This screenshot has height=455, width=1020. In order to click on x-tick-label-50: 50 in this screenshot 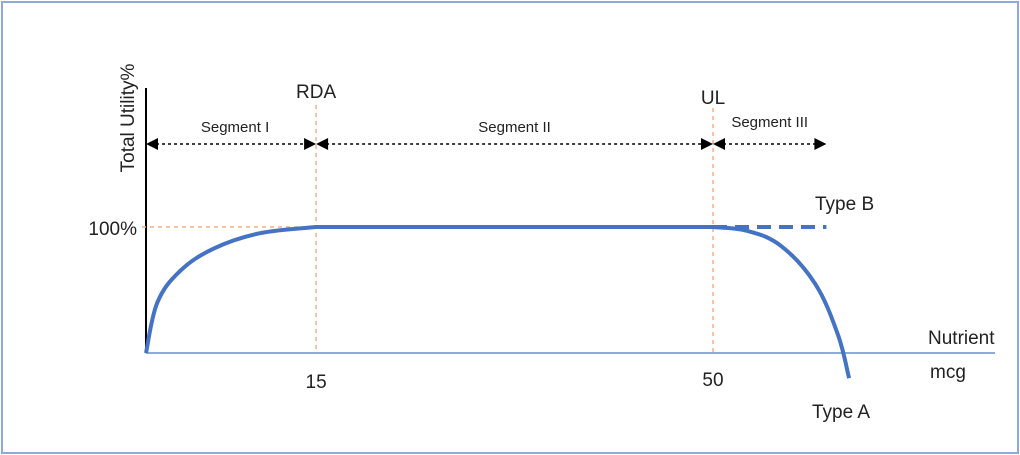, I will do `click(712, 380)`.